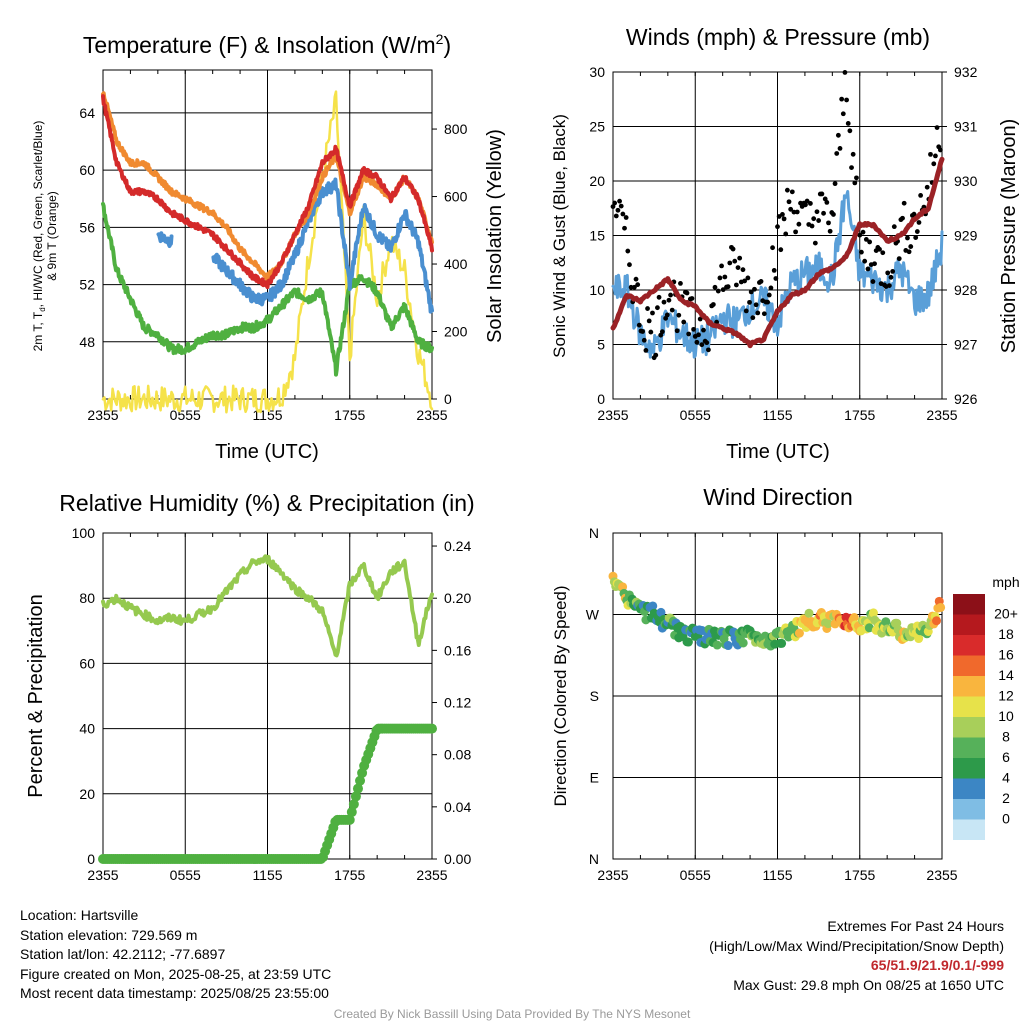 This screenshot has height=1024, width=1024. I want to click on temperature-left-axis-label-2: & 9m T (Orange), so click(52, 236).